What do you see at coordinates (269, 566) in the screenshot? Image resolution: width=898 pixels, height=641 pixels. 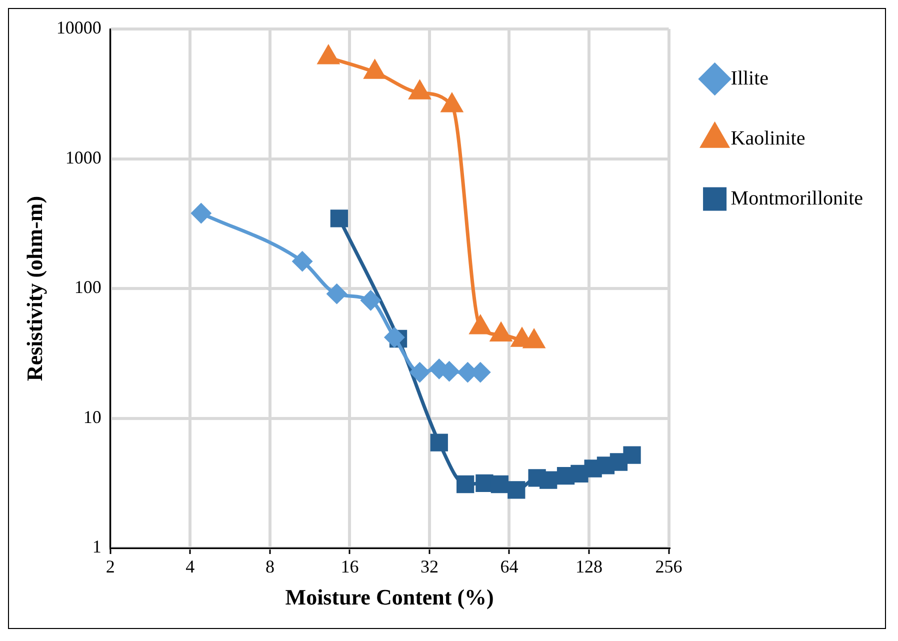 I see `x-tick-label: 8` at bounding box center [269, 566].